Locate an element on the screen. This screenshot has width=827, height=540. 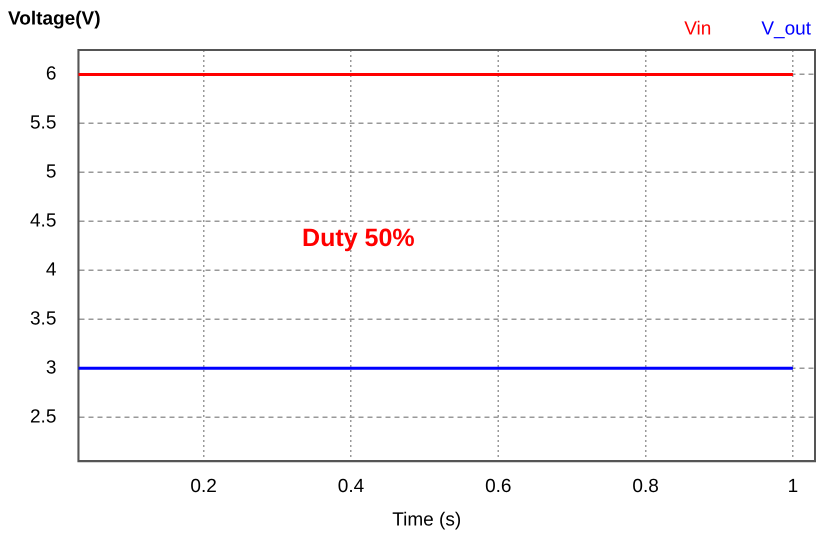
y-tick-label: 4.5 is located at coordinates (43, 221).